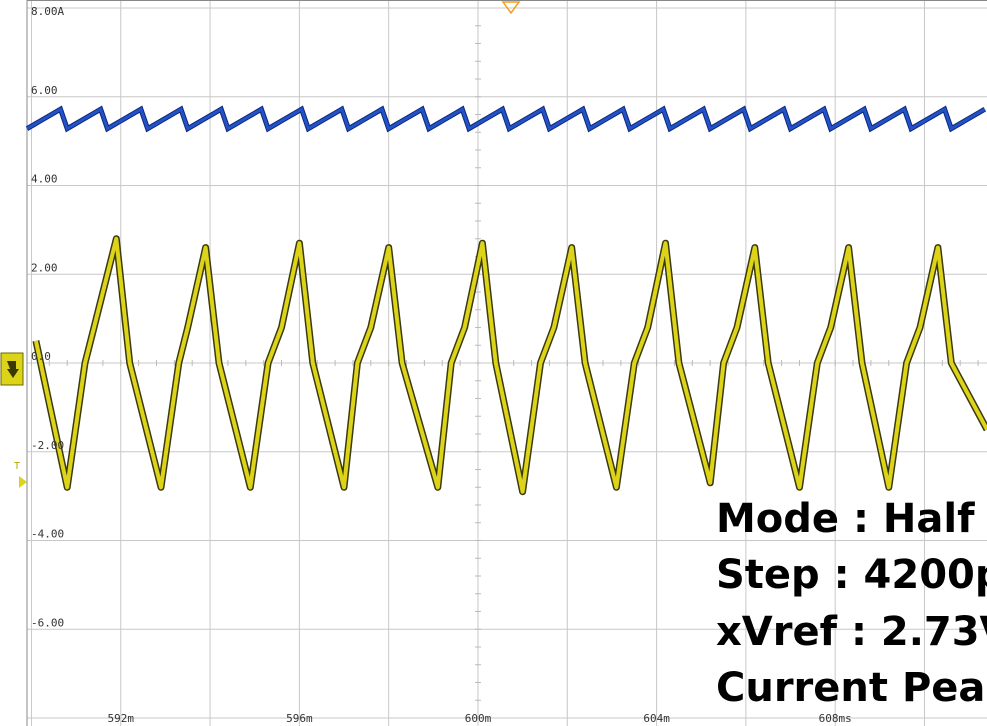 This screenshot has height=726, width=987. What do you see at coordinates (851, 688) in the screenshot?
I see `overlay-current-peak-text: Current Pea` at bounding box center [851, 688].